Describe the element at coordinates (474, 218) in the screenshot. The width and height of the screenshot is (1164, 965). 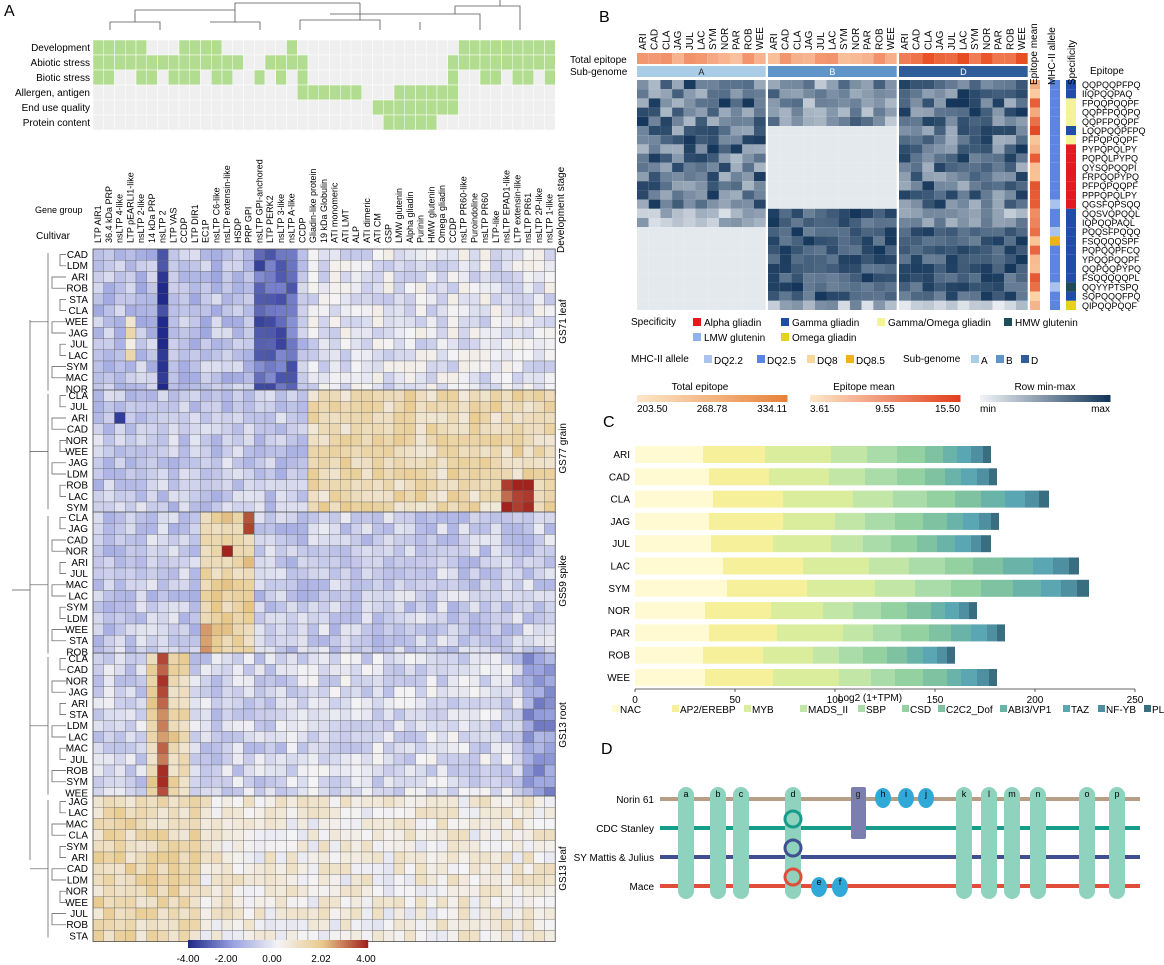
I see `gene-label: Puroindoline` at that location.